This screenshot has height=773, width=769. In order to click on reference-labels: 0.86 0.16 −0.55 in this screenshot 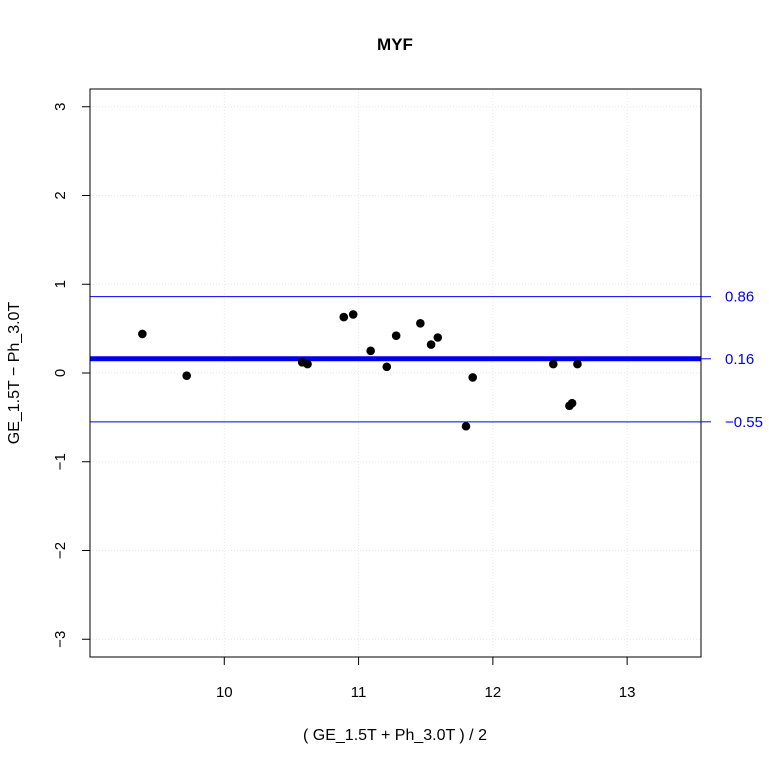, I will do `click(732, 360)`.